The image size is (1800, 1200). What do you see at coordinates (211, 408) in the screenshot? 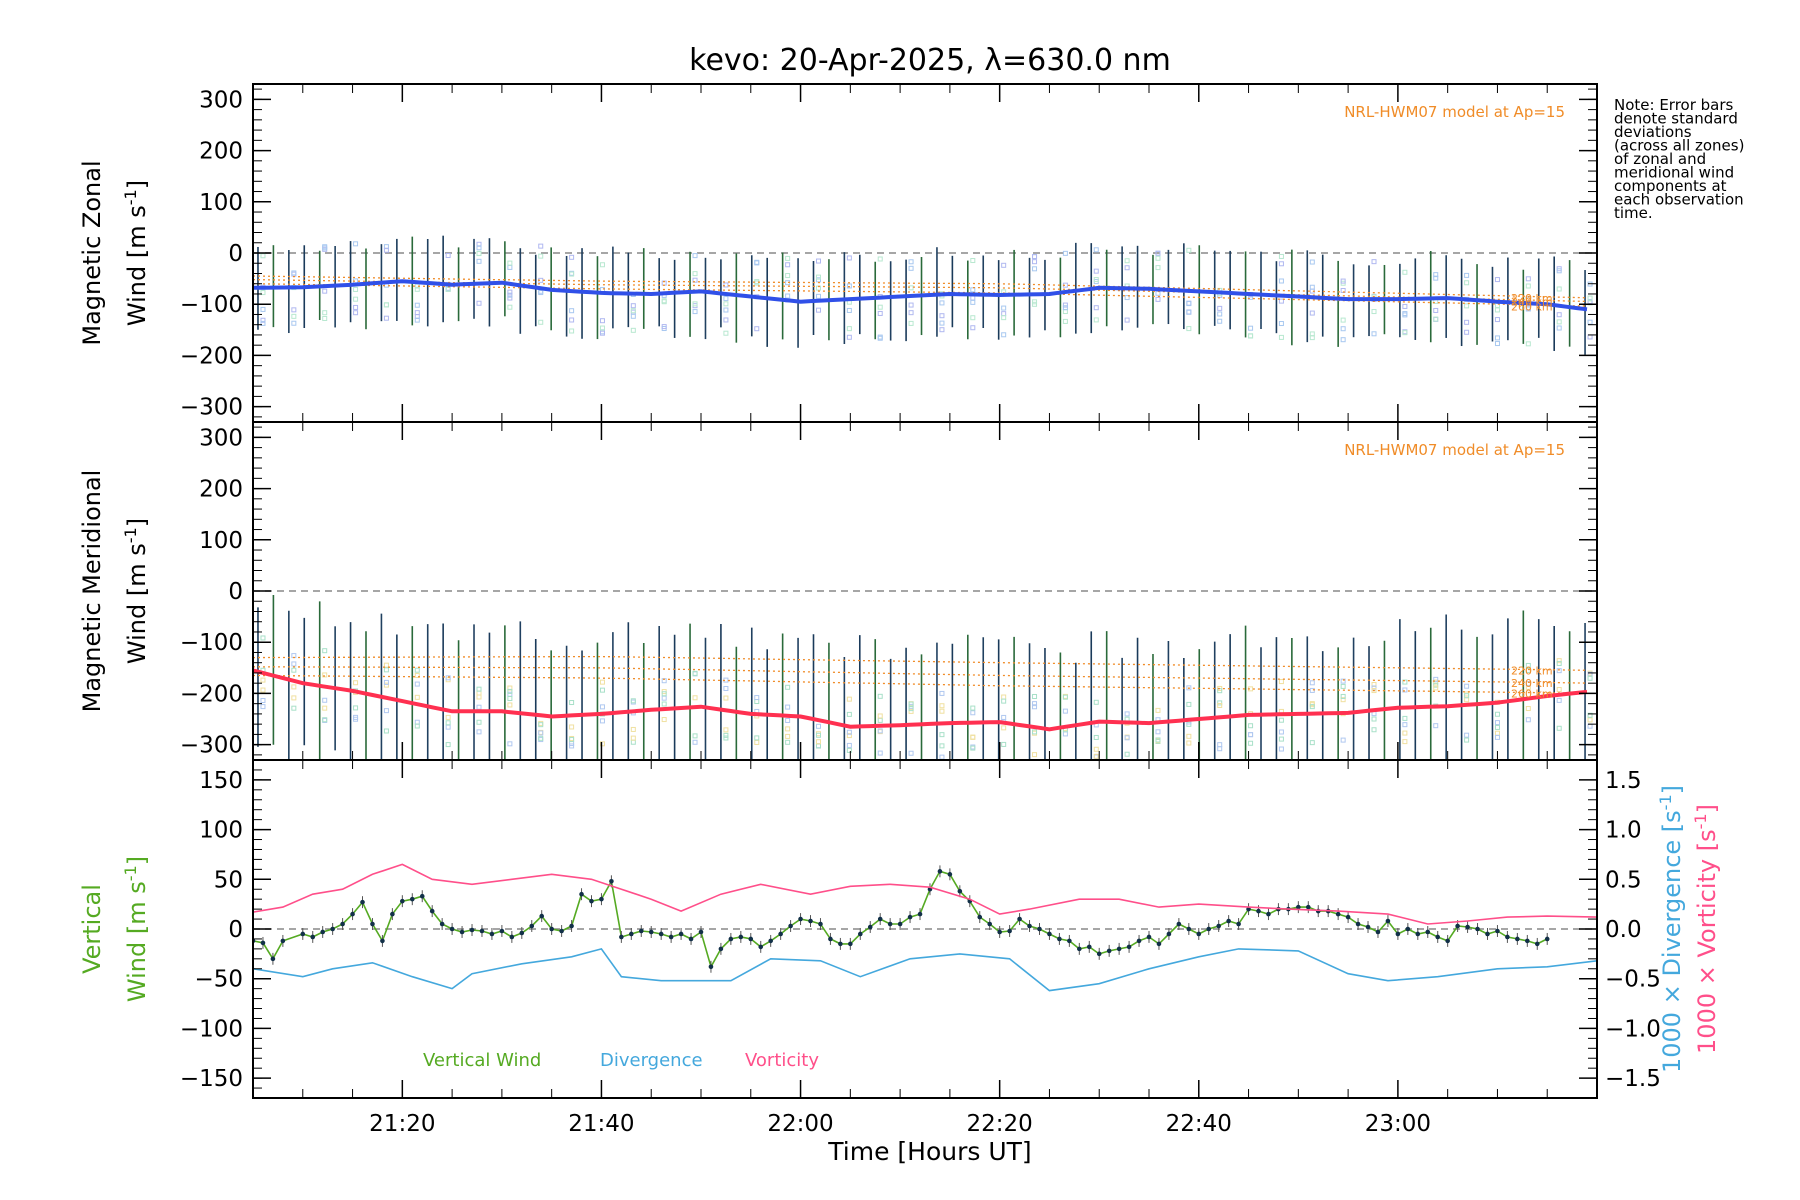
I see `y-axis-tick-label: −300` at bounding box center [211, 408].